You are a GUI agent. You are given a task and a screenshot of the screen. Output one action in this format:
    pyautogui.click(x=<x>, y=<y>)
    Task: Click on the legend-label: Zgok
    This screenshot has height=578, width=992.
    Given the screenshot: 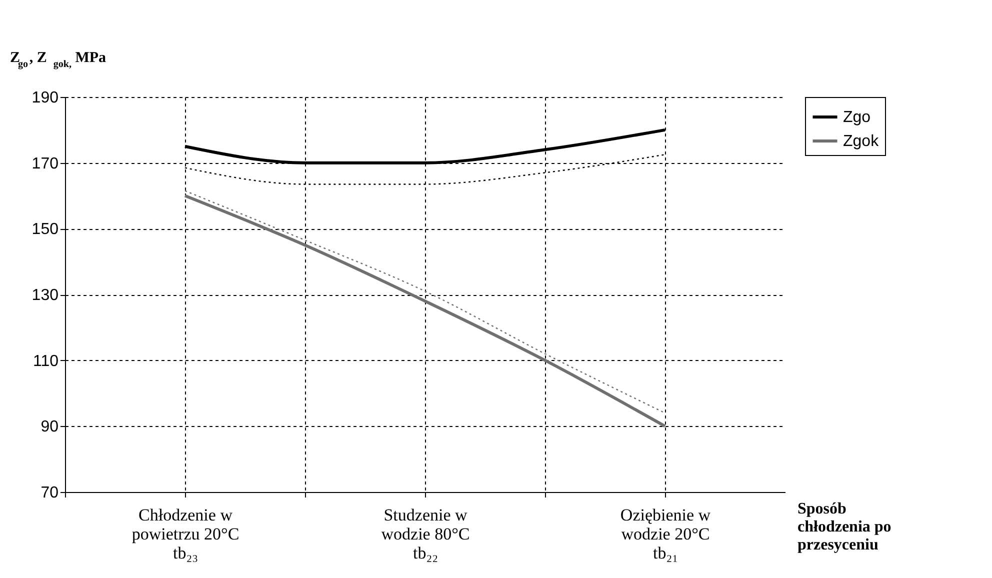 What is the action you would take?
    pyautogui.click(x=861, y=141)
    